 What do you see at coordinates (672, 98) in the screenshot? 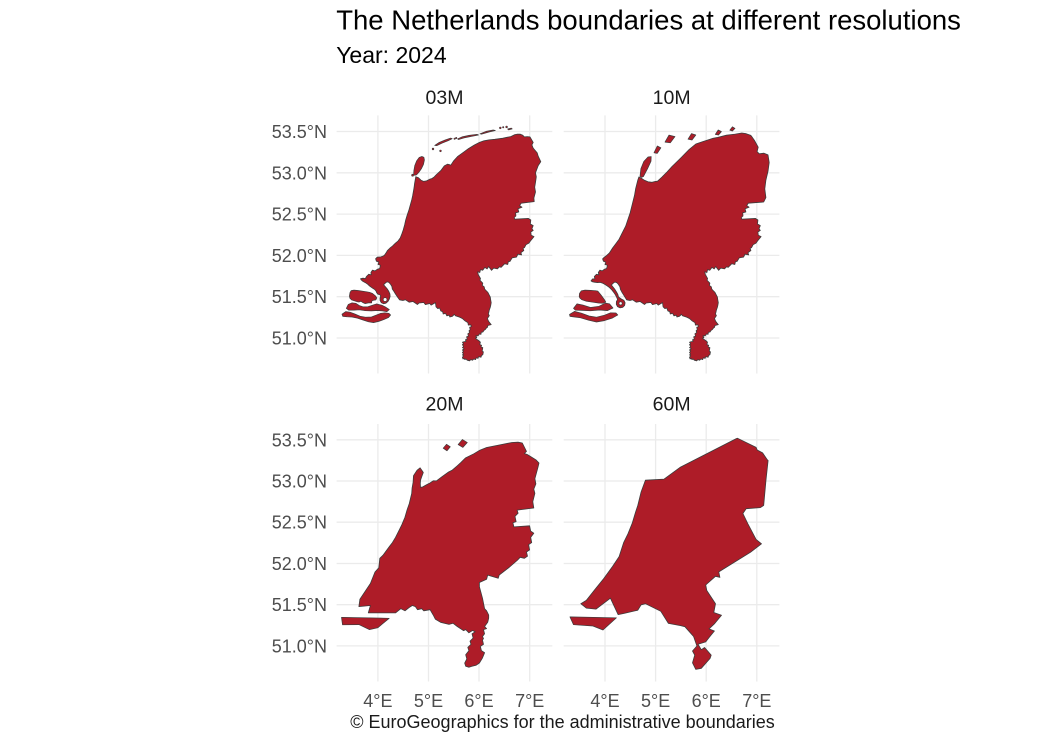
I see `svg-text: 10M` at bounding box center [672, 98].